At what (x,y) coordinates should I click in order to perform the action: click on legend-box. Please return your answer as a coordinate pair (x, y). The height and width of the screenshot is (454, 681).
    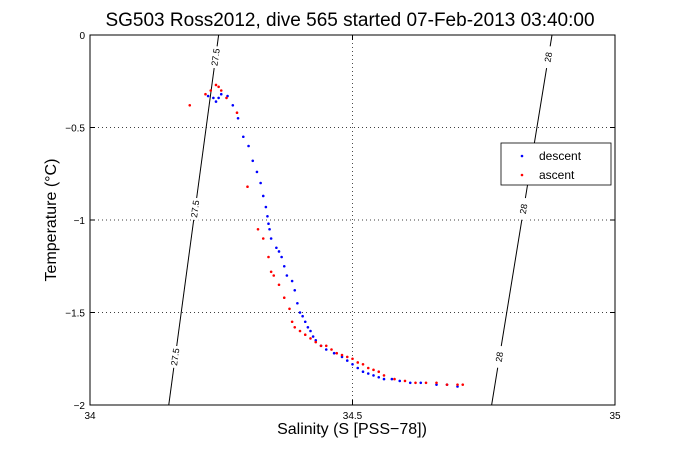
    Looking at the image, I should click on (556, 164).